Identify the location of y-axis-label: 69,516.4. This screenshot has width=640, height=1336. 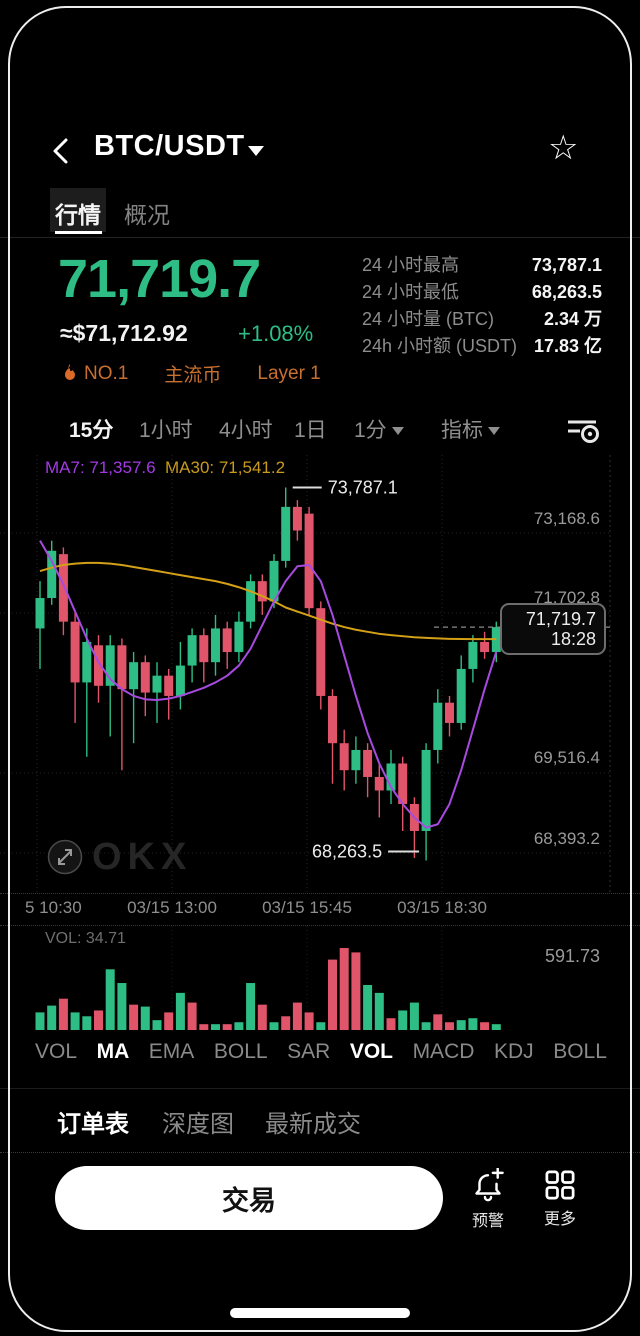
(566, 757).